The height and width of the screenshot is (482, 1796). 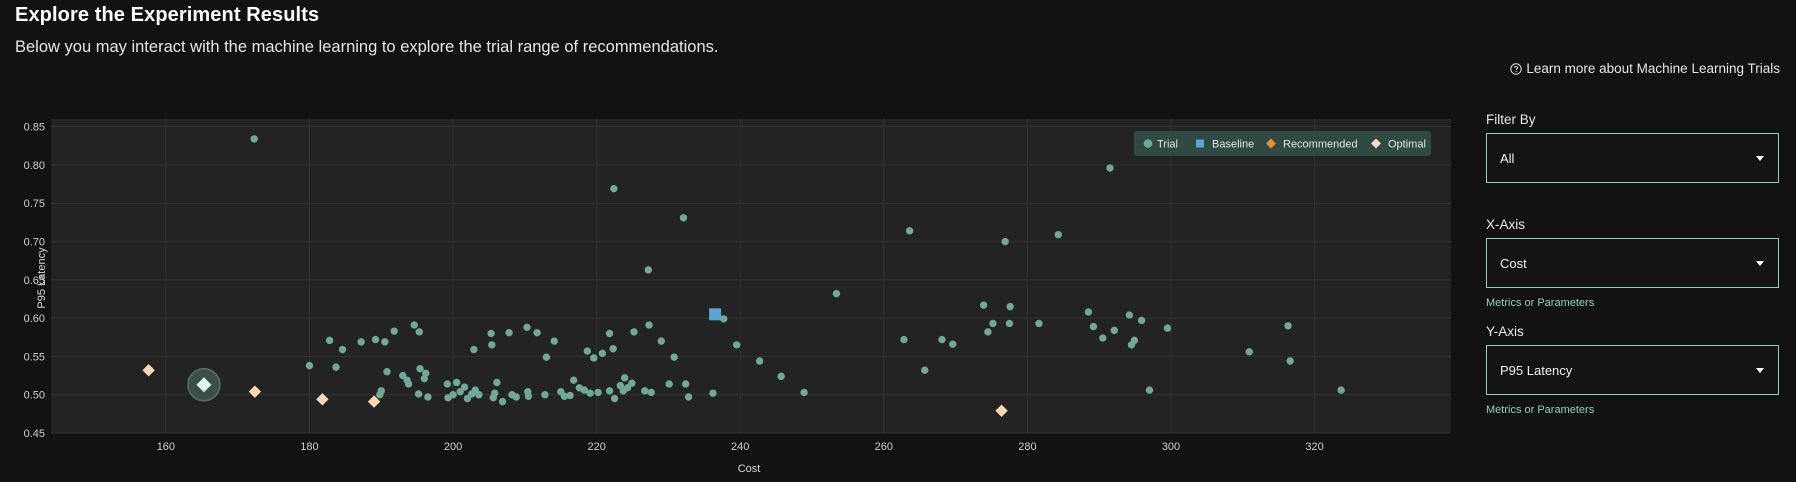 I want to click on learn-more-link: Learn more about Machine Learning Trials, so click(x=1645, y=68).